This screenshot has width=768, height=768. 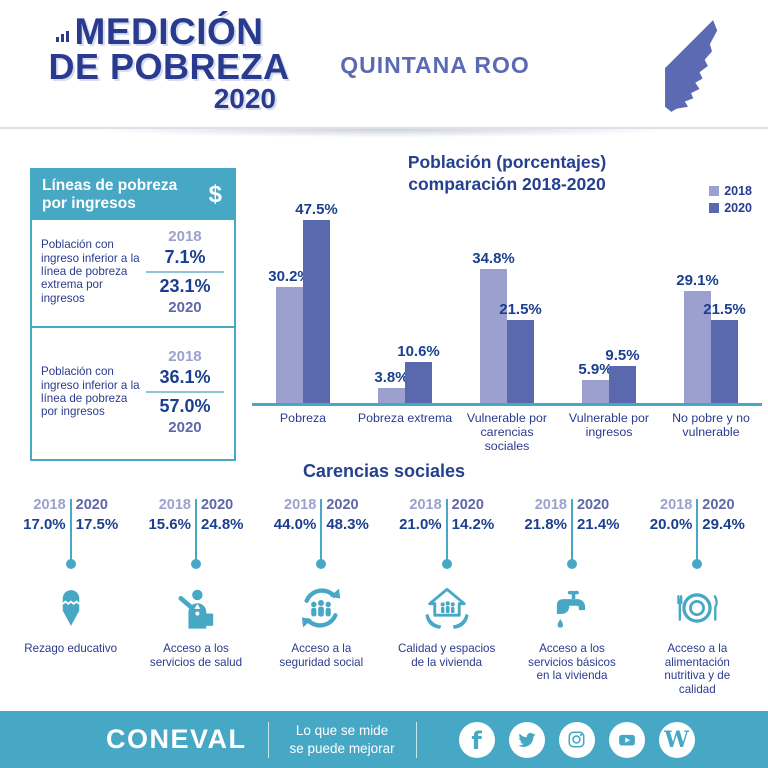 What do you see at coordinates (215, 194) in the screenshot?
I see `peso-icon: $` at bounding box center [215, 194].